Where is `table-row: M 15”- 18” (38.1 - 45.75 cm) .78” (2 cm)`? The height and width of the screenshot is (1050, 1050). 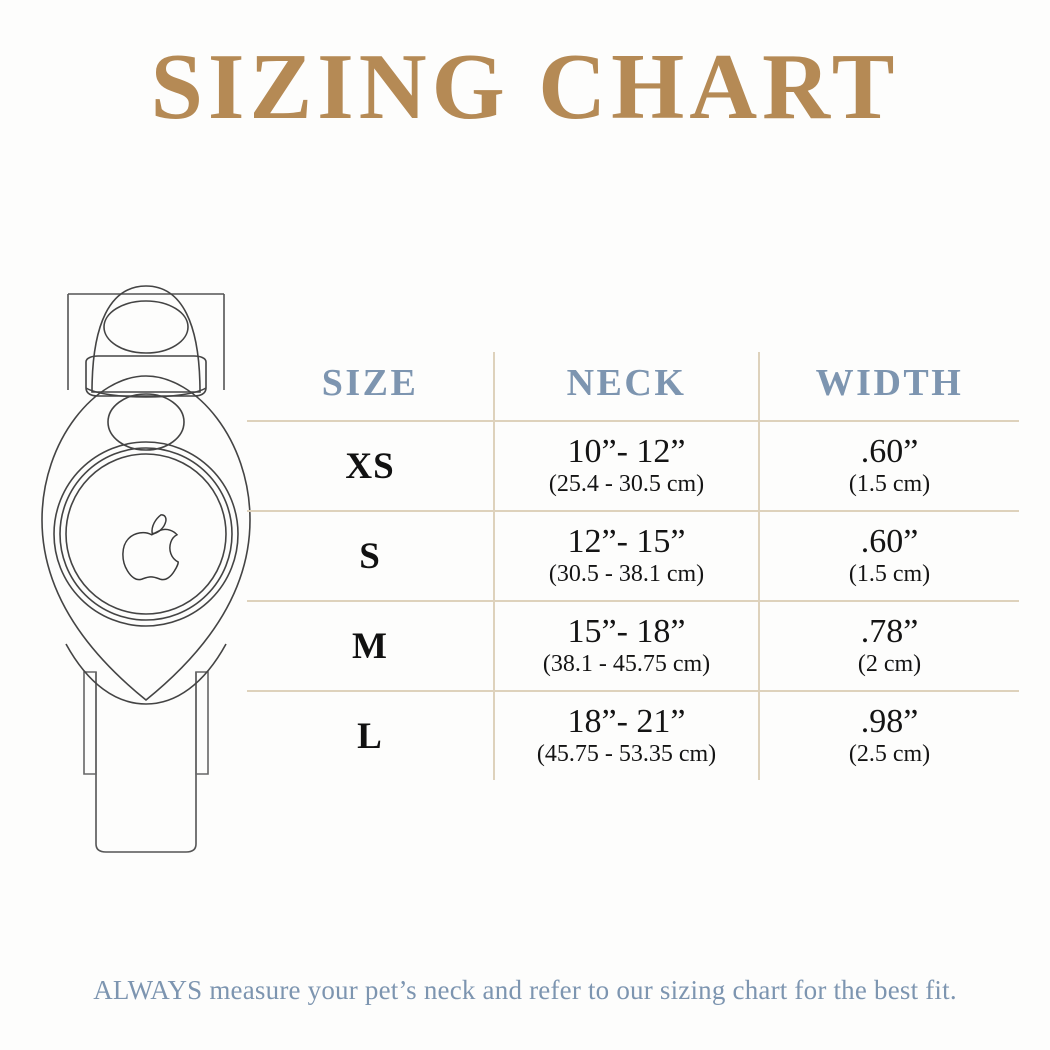
table-row: M 15”- 18” (38.1 - 45.75 cm) .78” (2 cm) is located at coordinates (633, 646).